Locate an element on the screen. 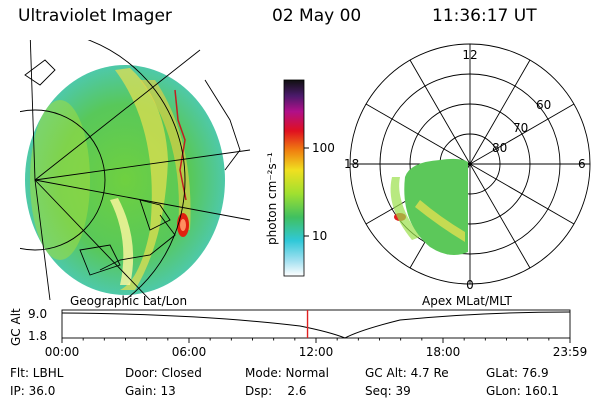 The height and width of the screenshot is (400, 600). colorbar-unit-text: photon cm⁻²s⁻¹ is located at coordinates (272, 198).